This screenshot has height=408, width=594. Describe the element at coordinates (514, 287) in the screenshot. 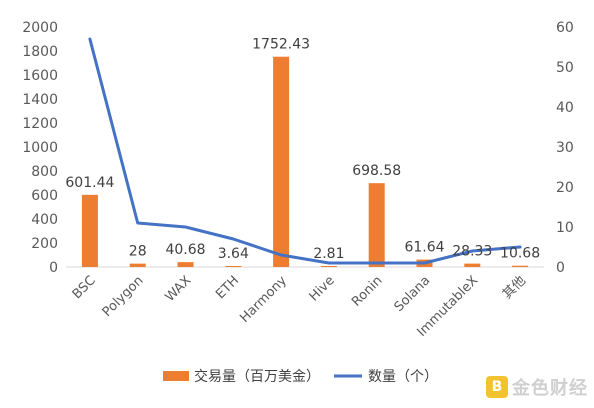

I see `category-label: 其他` at that location.